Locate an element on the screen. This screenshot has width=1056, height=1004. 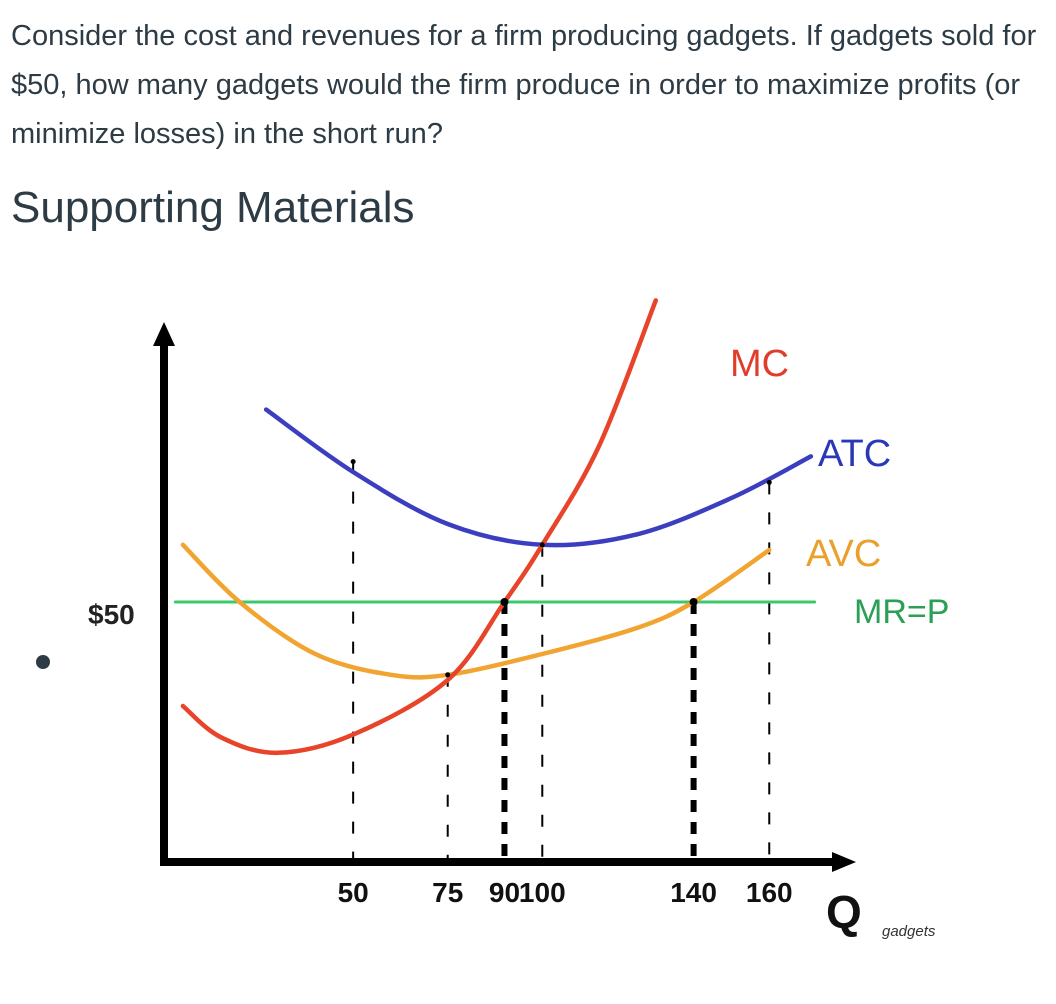
price-label: $50 is located at coordinates (111, 614).